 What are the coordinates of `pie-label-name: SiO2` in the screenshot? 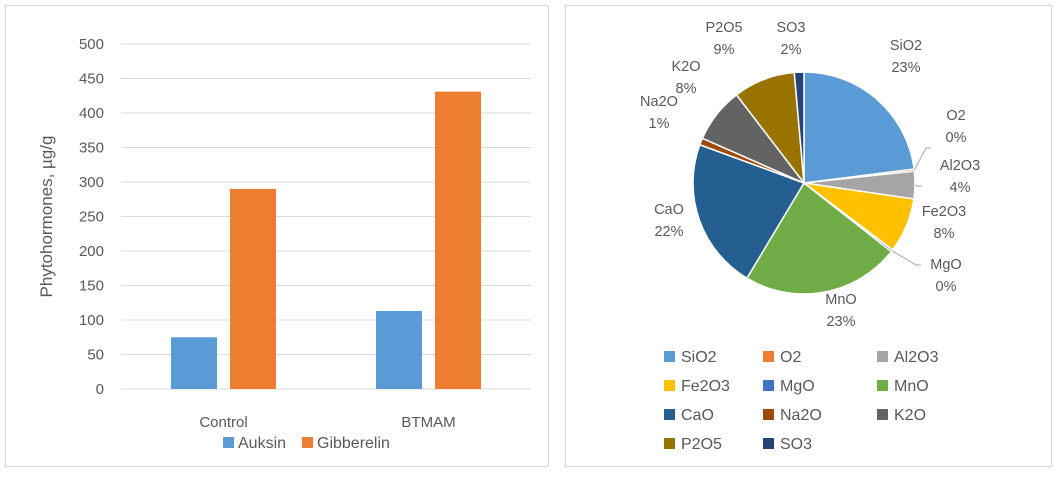 It's located at (906, 46).